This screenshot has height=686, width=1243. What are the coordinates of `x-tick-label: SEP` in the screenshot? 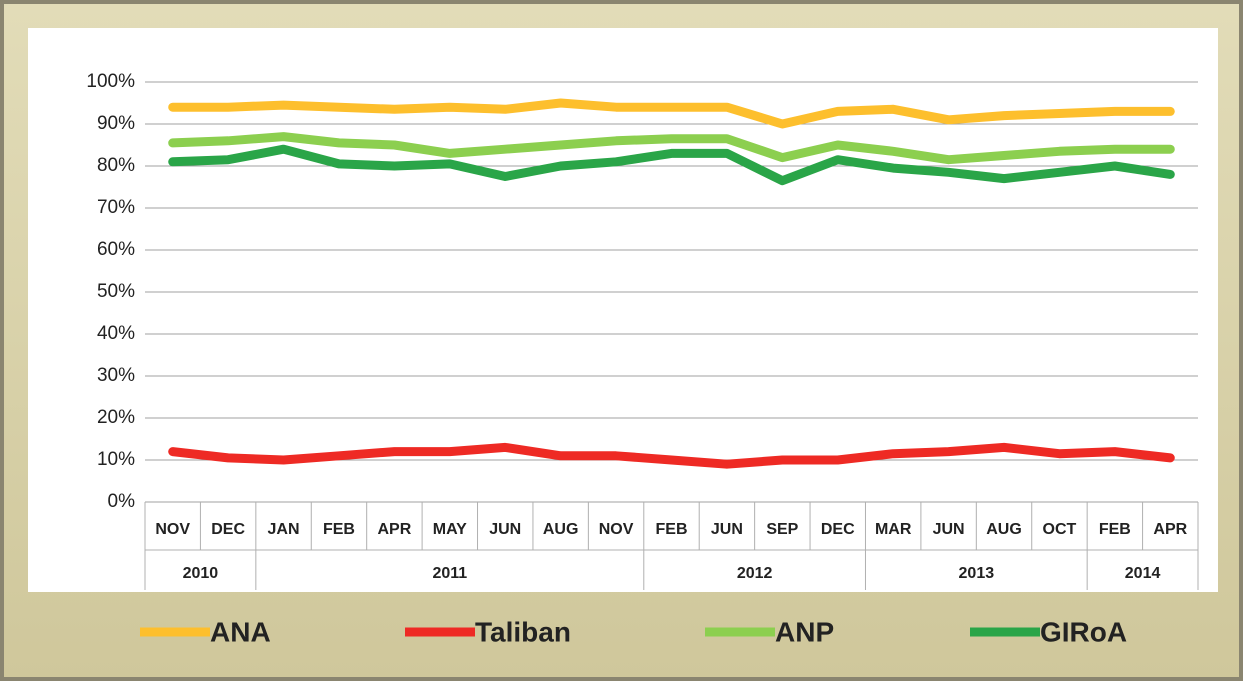 It's located at (782, 529).